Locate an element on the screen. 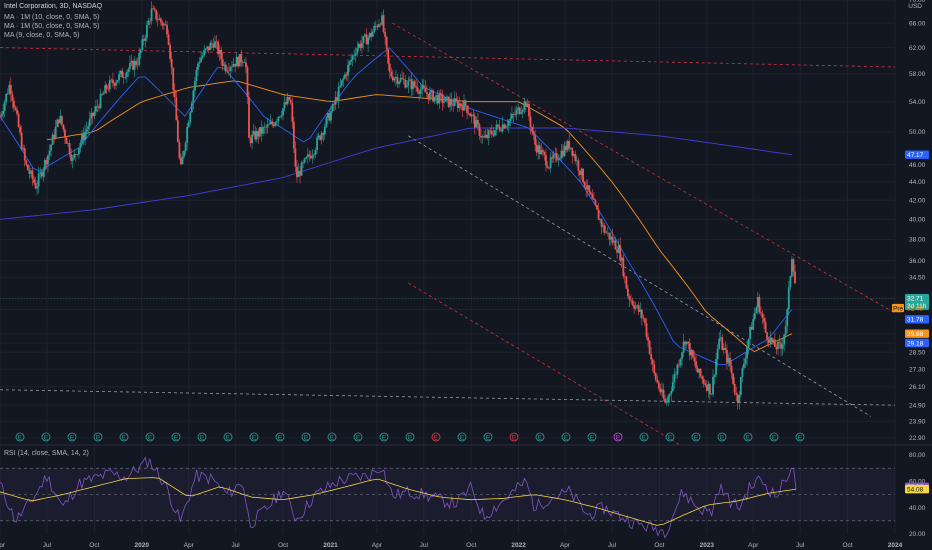 Image resolution: width=932 pixels, height=550 pixels. earnings-letter: E is located at coordinates (228, 437).